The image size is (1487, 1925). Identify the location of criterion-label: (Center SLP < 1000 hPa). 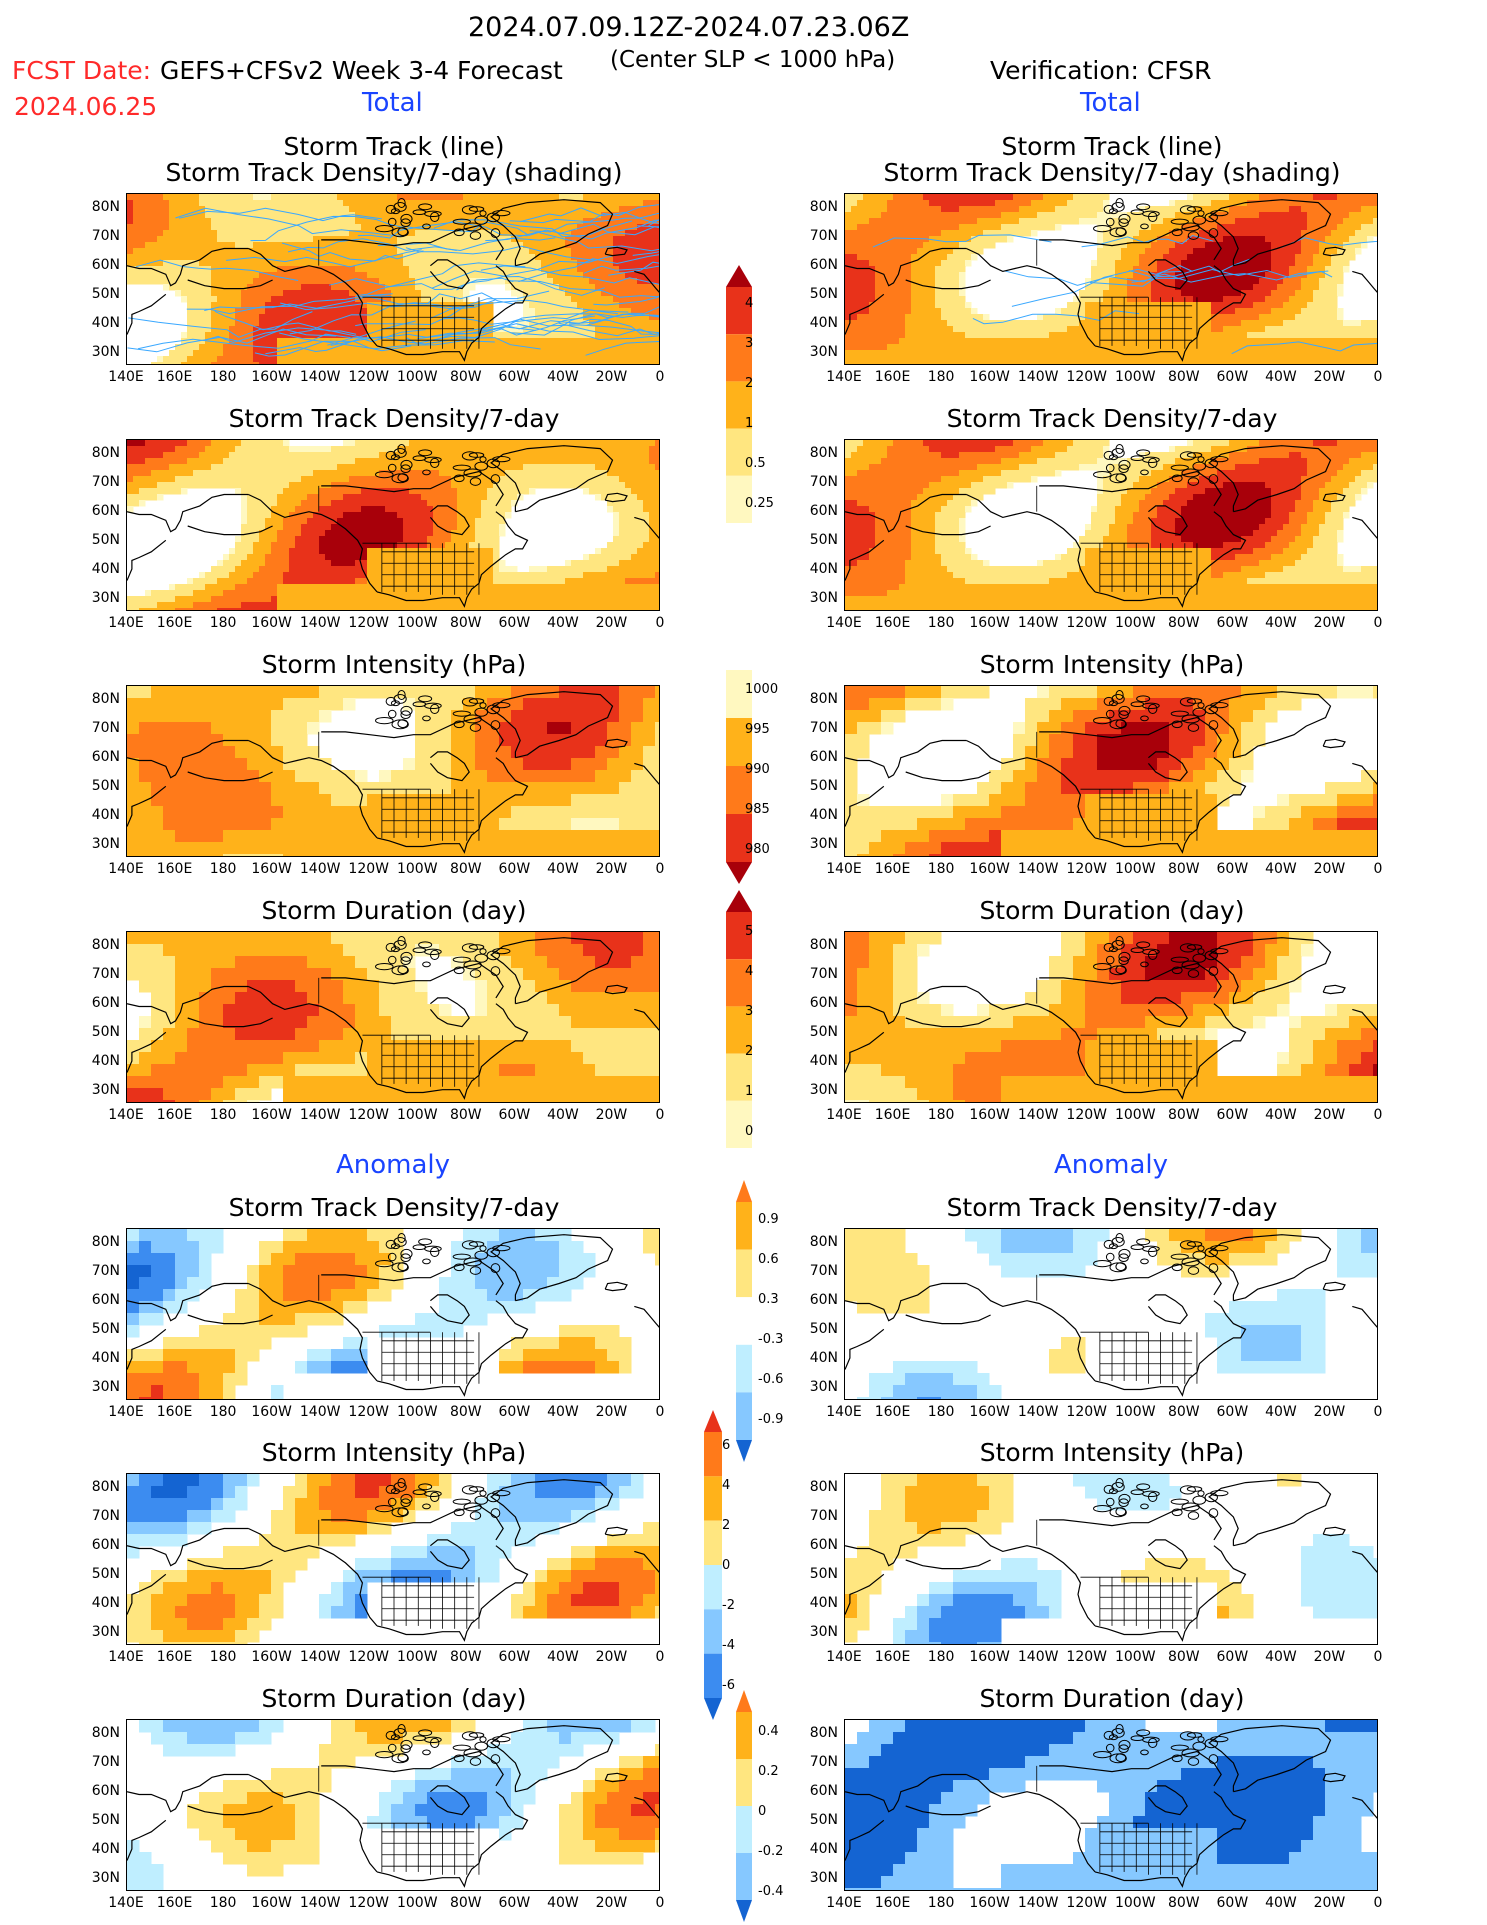
(753, 60).